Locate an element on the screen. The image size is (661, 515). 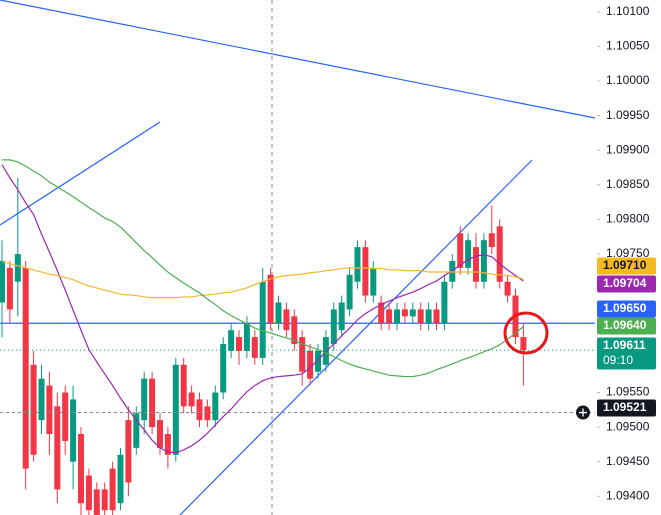
price-badge-label: 1.09640 is located at coordinates (625, 325).